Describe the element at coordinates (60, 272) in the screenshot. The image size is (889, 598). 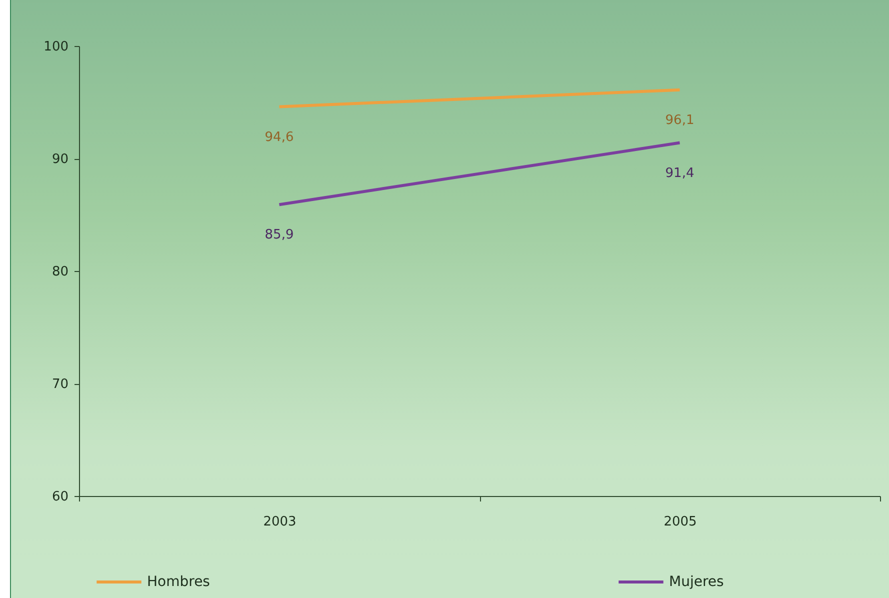
I see `y-tick-label: 80` at that location.